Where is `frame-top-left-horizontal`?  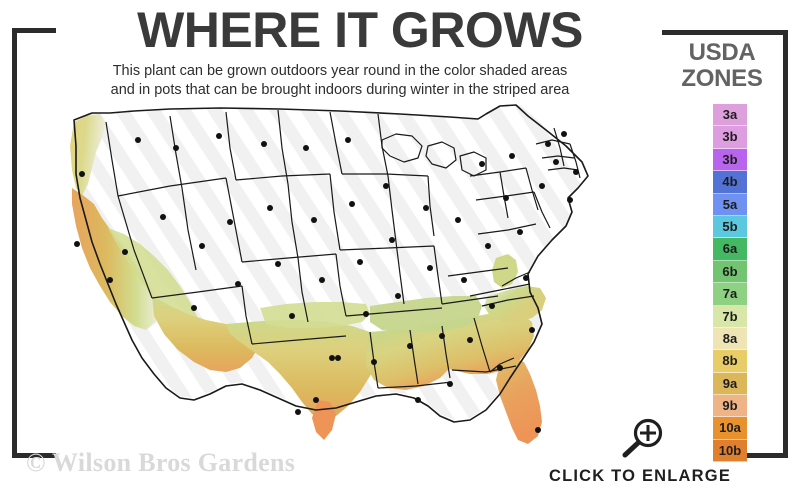 frame-top-left-horizontal is located at coordinates (34, 30).